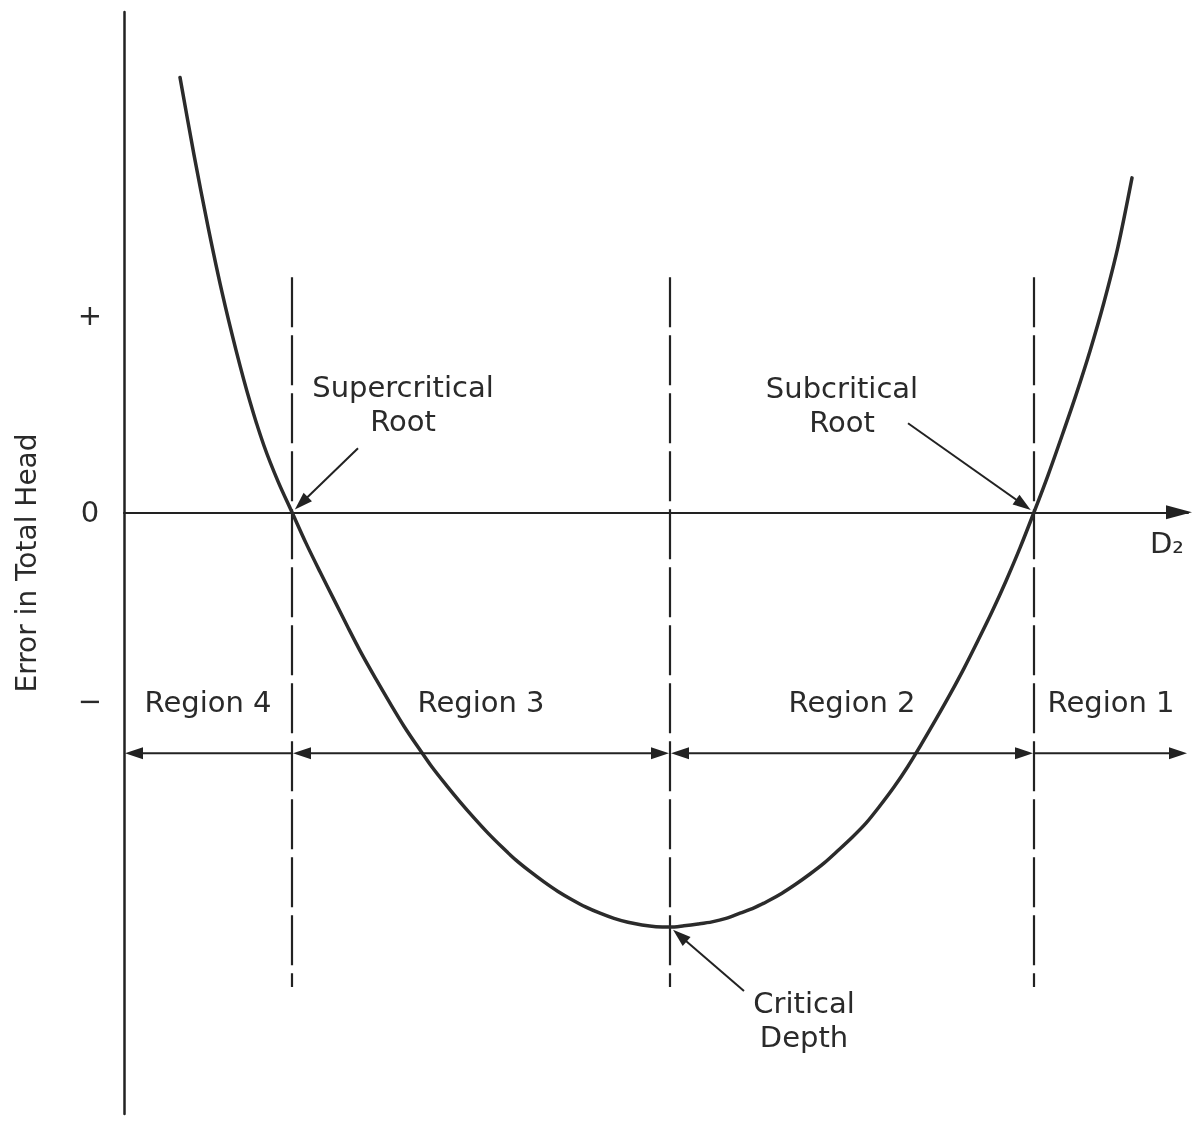 The width and height of the screenshot is (1199, 1122). I want to click on y-axis-title: Error in Total Head, so click(26, 563).